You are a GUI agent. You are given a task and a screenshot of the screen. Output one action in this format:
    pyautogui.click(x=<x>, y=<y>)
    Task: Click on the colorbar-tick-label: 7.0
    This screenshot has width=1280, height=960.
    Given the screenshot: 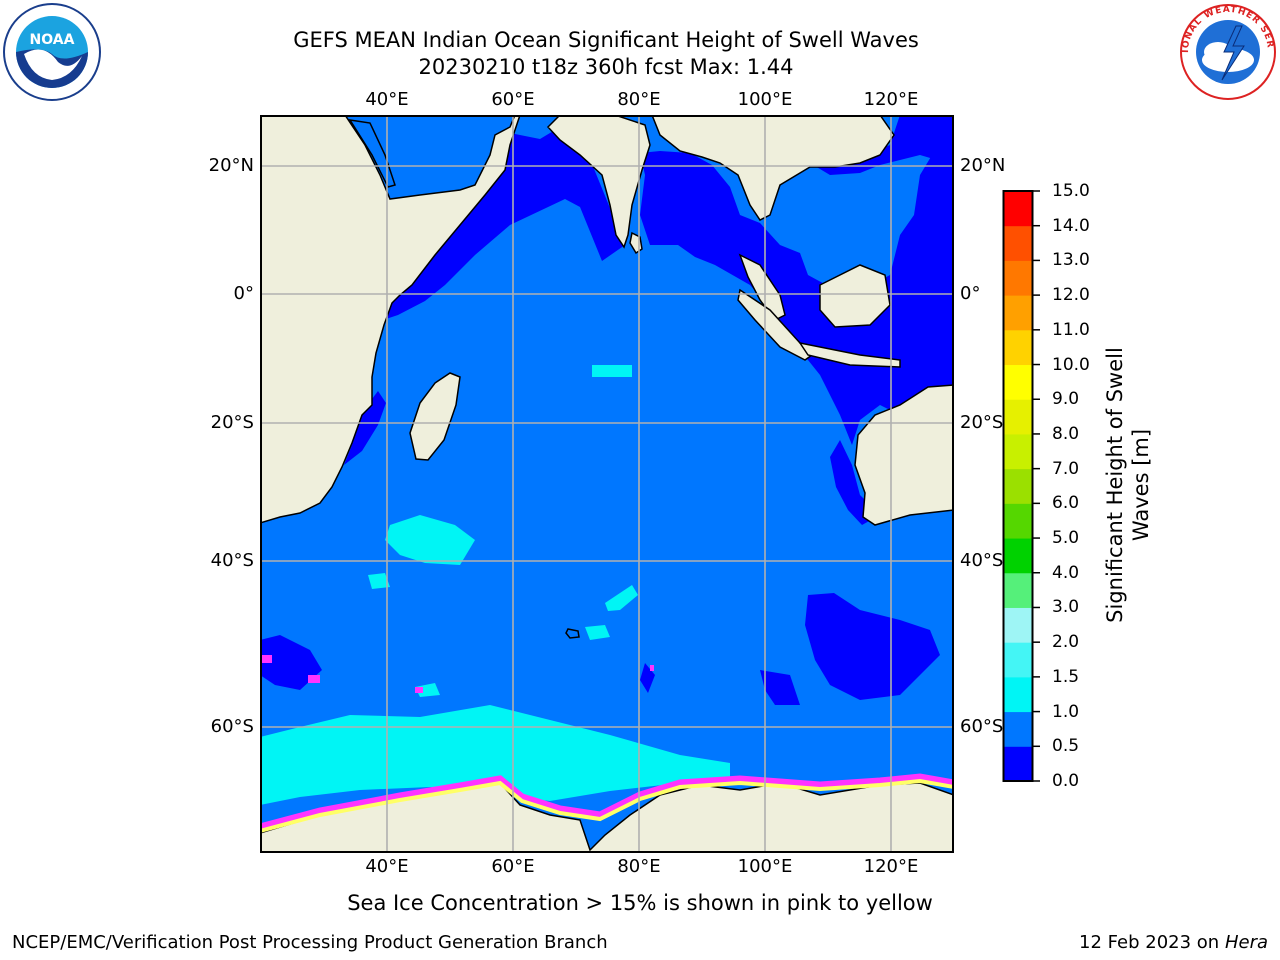 What is the action you would take?
    pyautogui.click(x=1066, y=468)
    